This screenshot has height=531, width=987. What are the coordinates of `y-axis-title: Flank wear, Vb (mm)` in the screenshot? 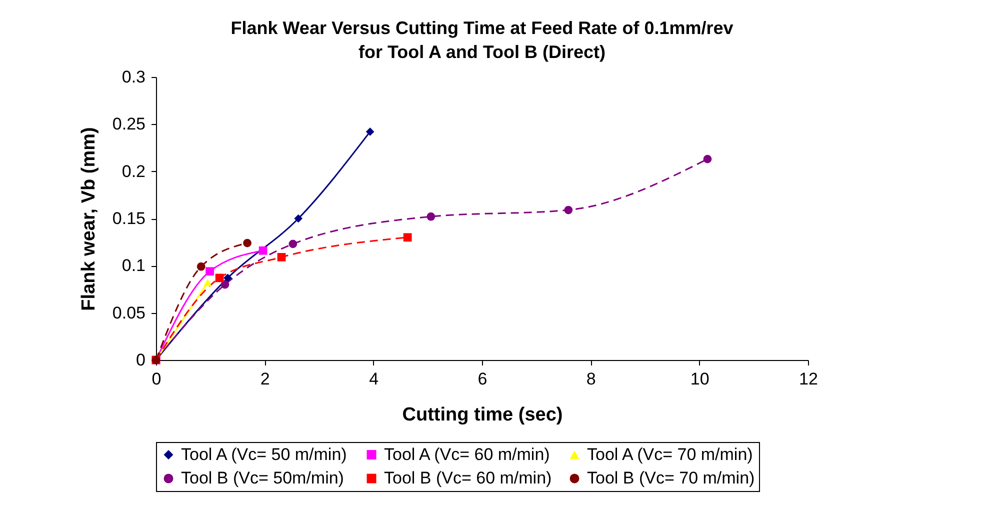 It's located at (89, 219).